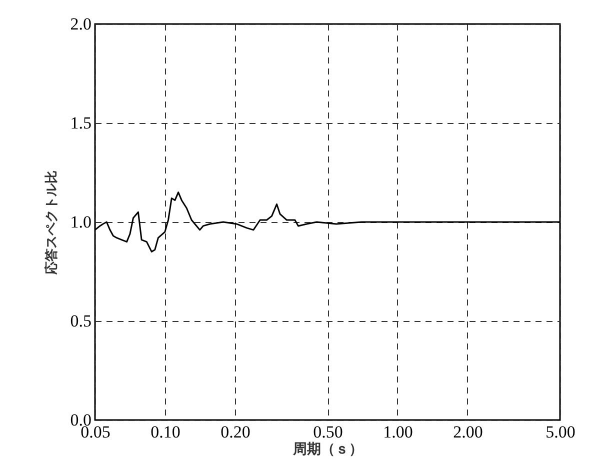 This screenshot has height=464, width=596. Describe the element at coordinates (468, 432) in the screenshot. I see `x-tick-label: 2.00` at that location.